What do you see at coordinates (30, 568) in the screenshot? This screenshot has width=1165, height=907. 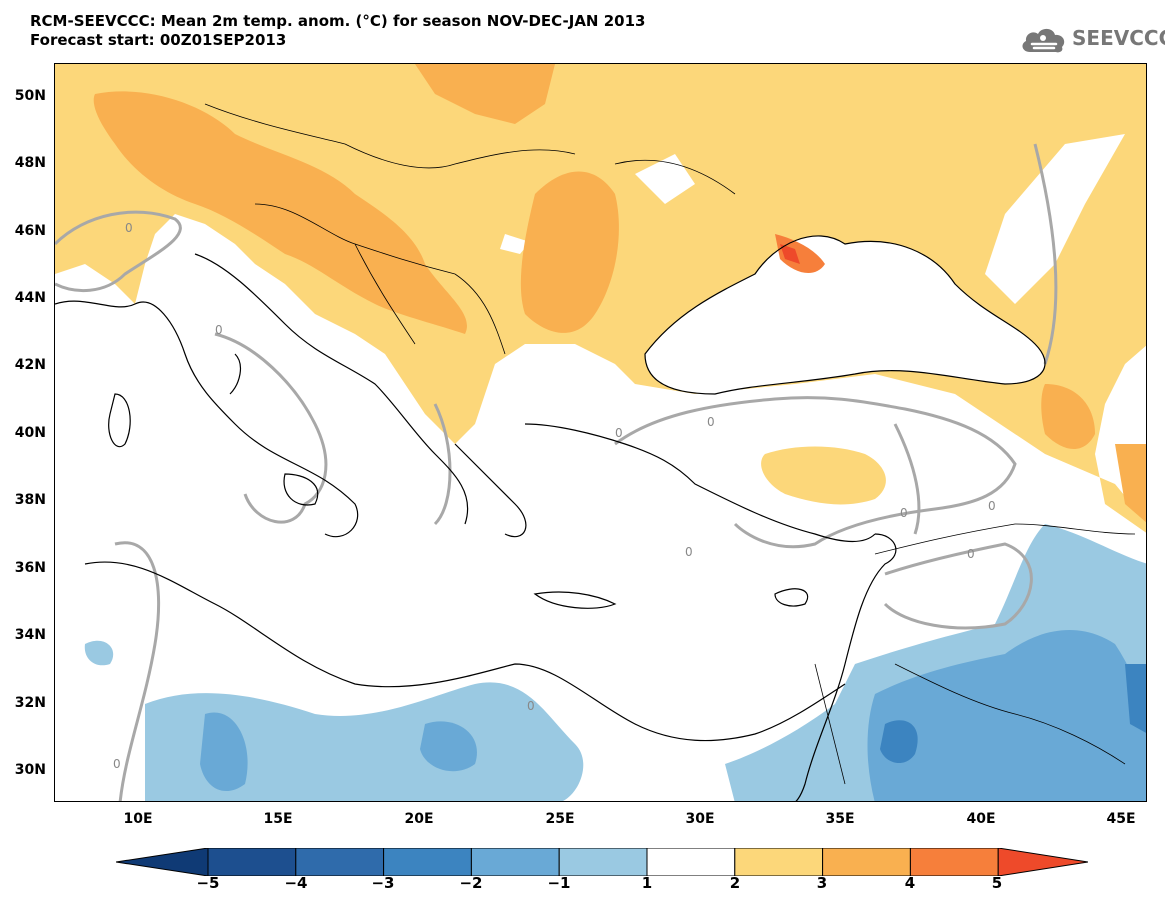 I see `lat-label: 36N` at bounding box center [30, 568].